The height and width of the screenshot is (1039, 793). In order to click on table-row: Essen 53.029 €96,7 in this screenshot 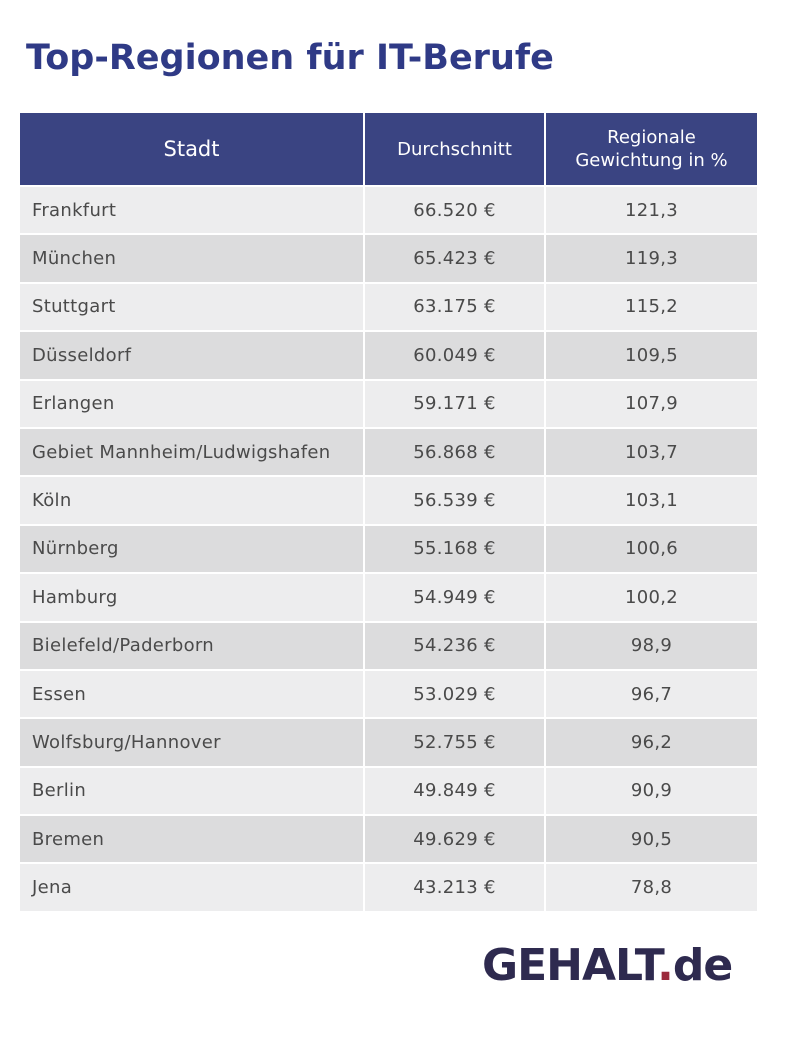, I will do `click(388, 694)`.